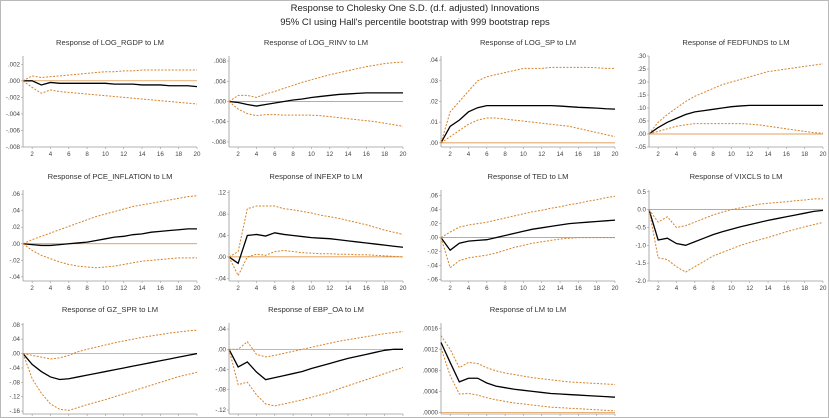  Describe the element at coordinates (528, 176) in the screenshot. I see `panel-title: Response of TED to LM` at that location.